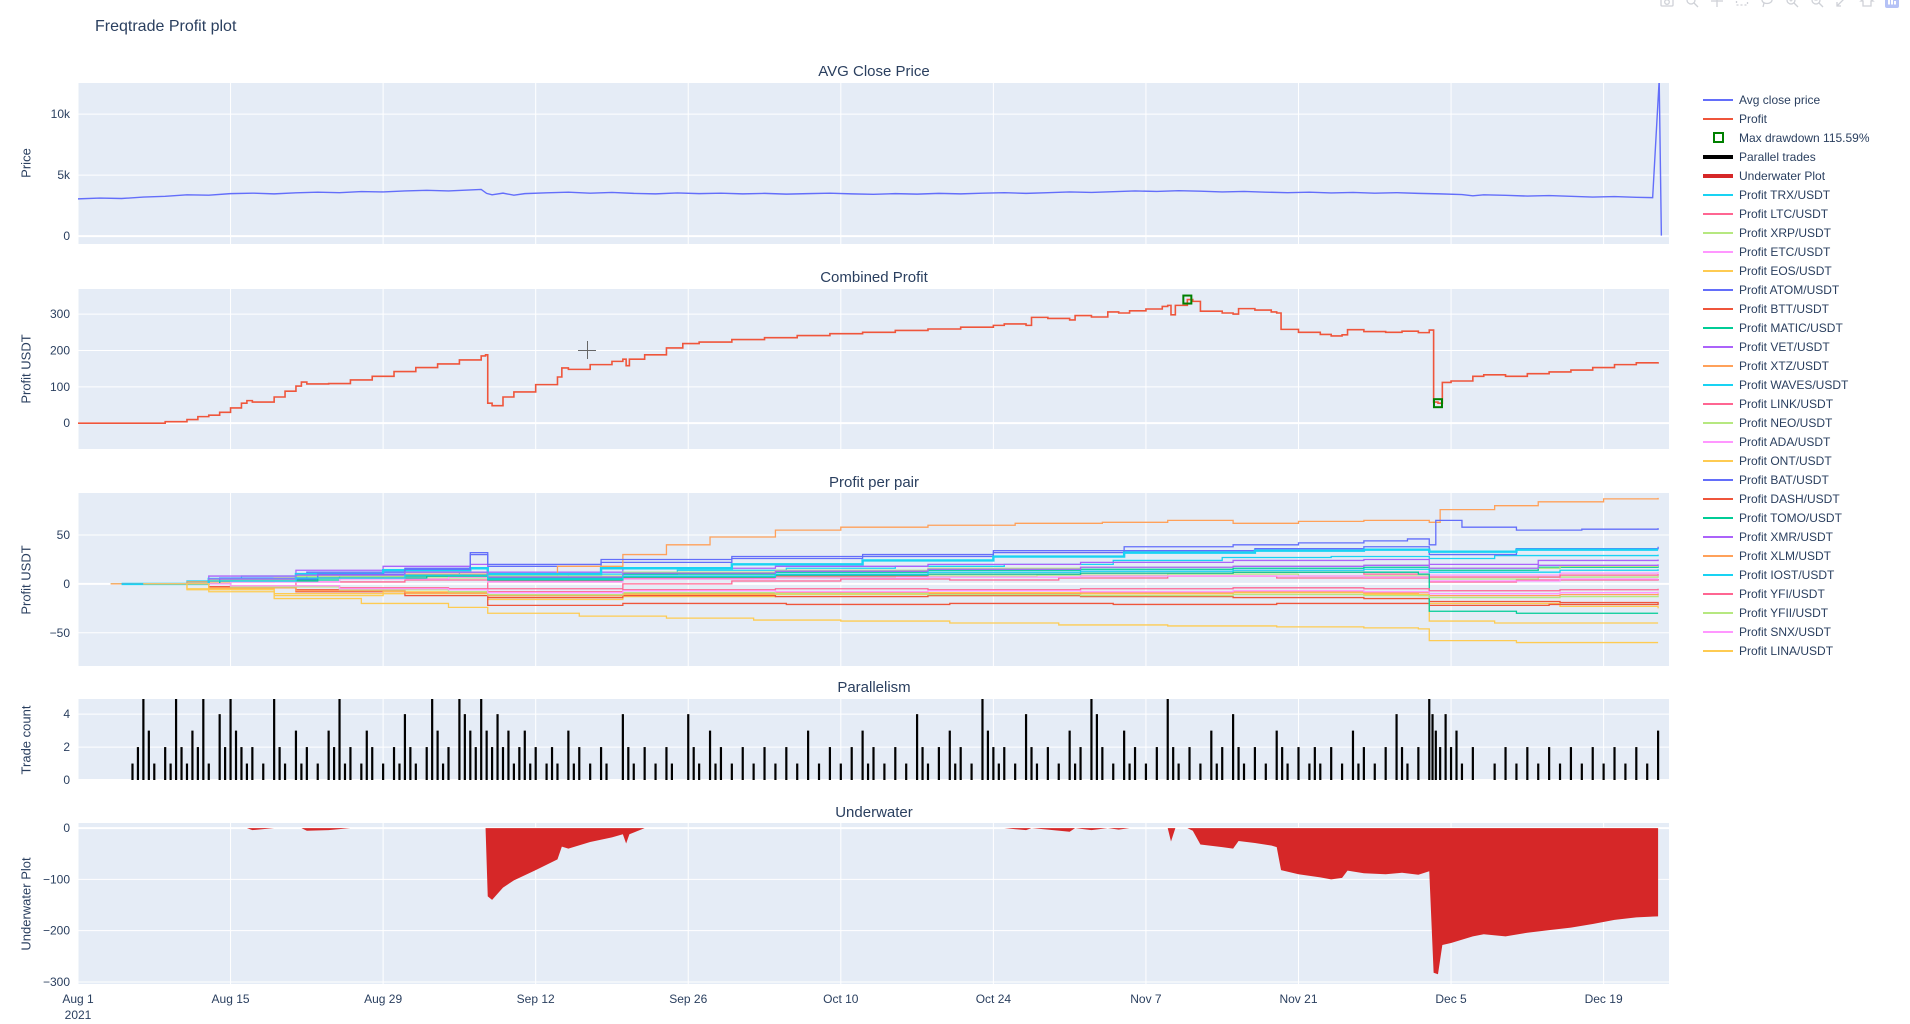 This screenshot has width=1910, height=1024. Describe the element at coordinates (1817, 5) in the screenshot. I see `modebar-zoom-out-button` at that location.